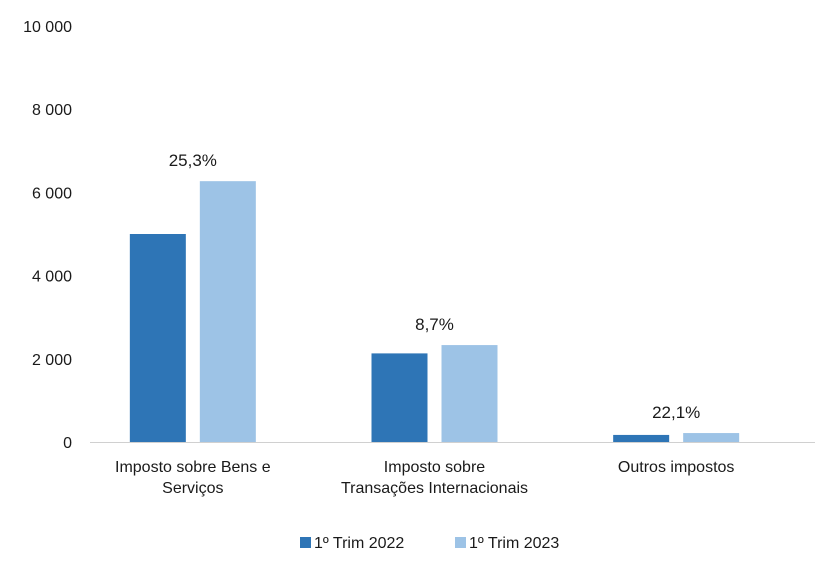 The height and width of the screenshot is (563, 817). Describe the element at coordinates (52, 193) in the screenshot. I see `y-tick-label: 6 000` at that location.